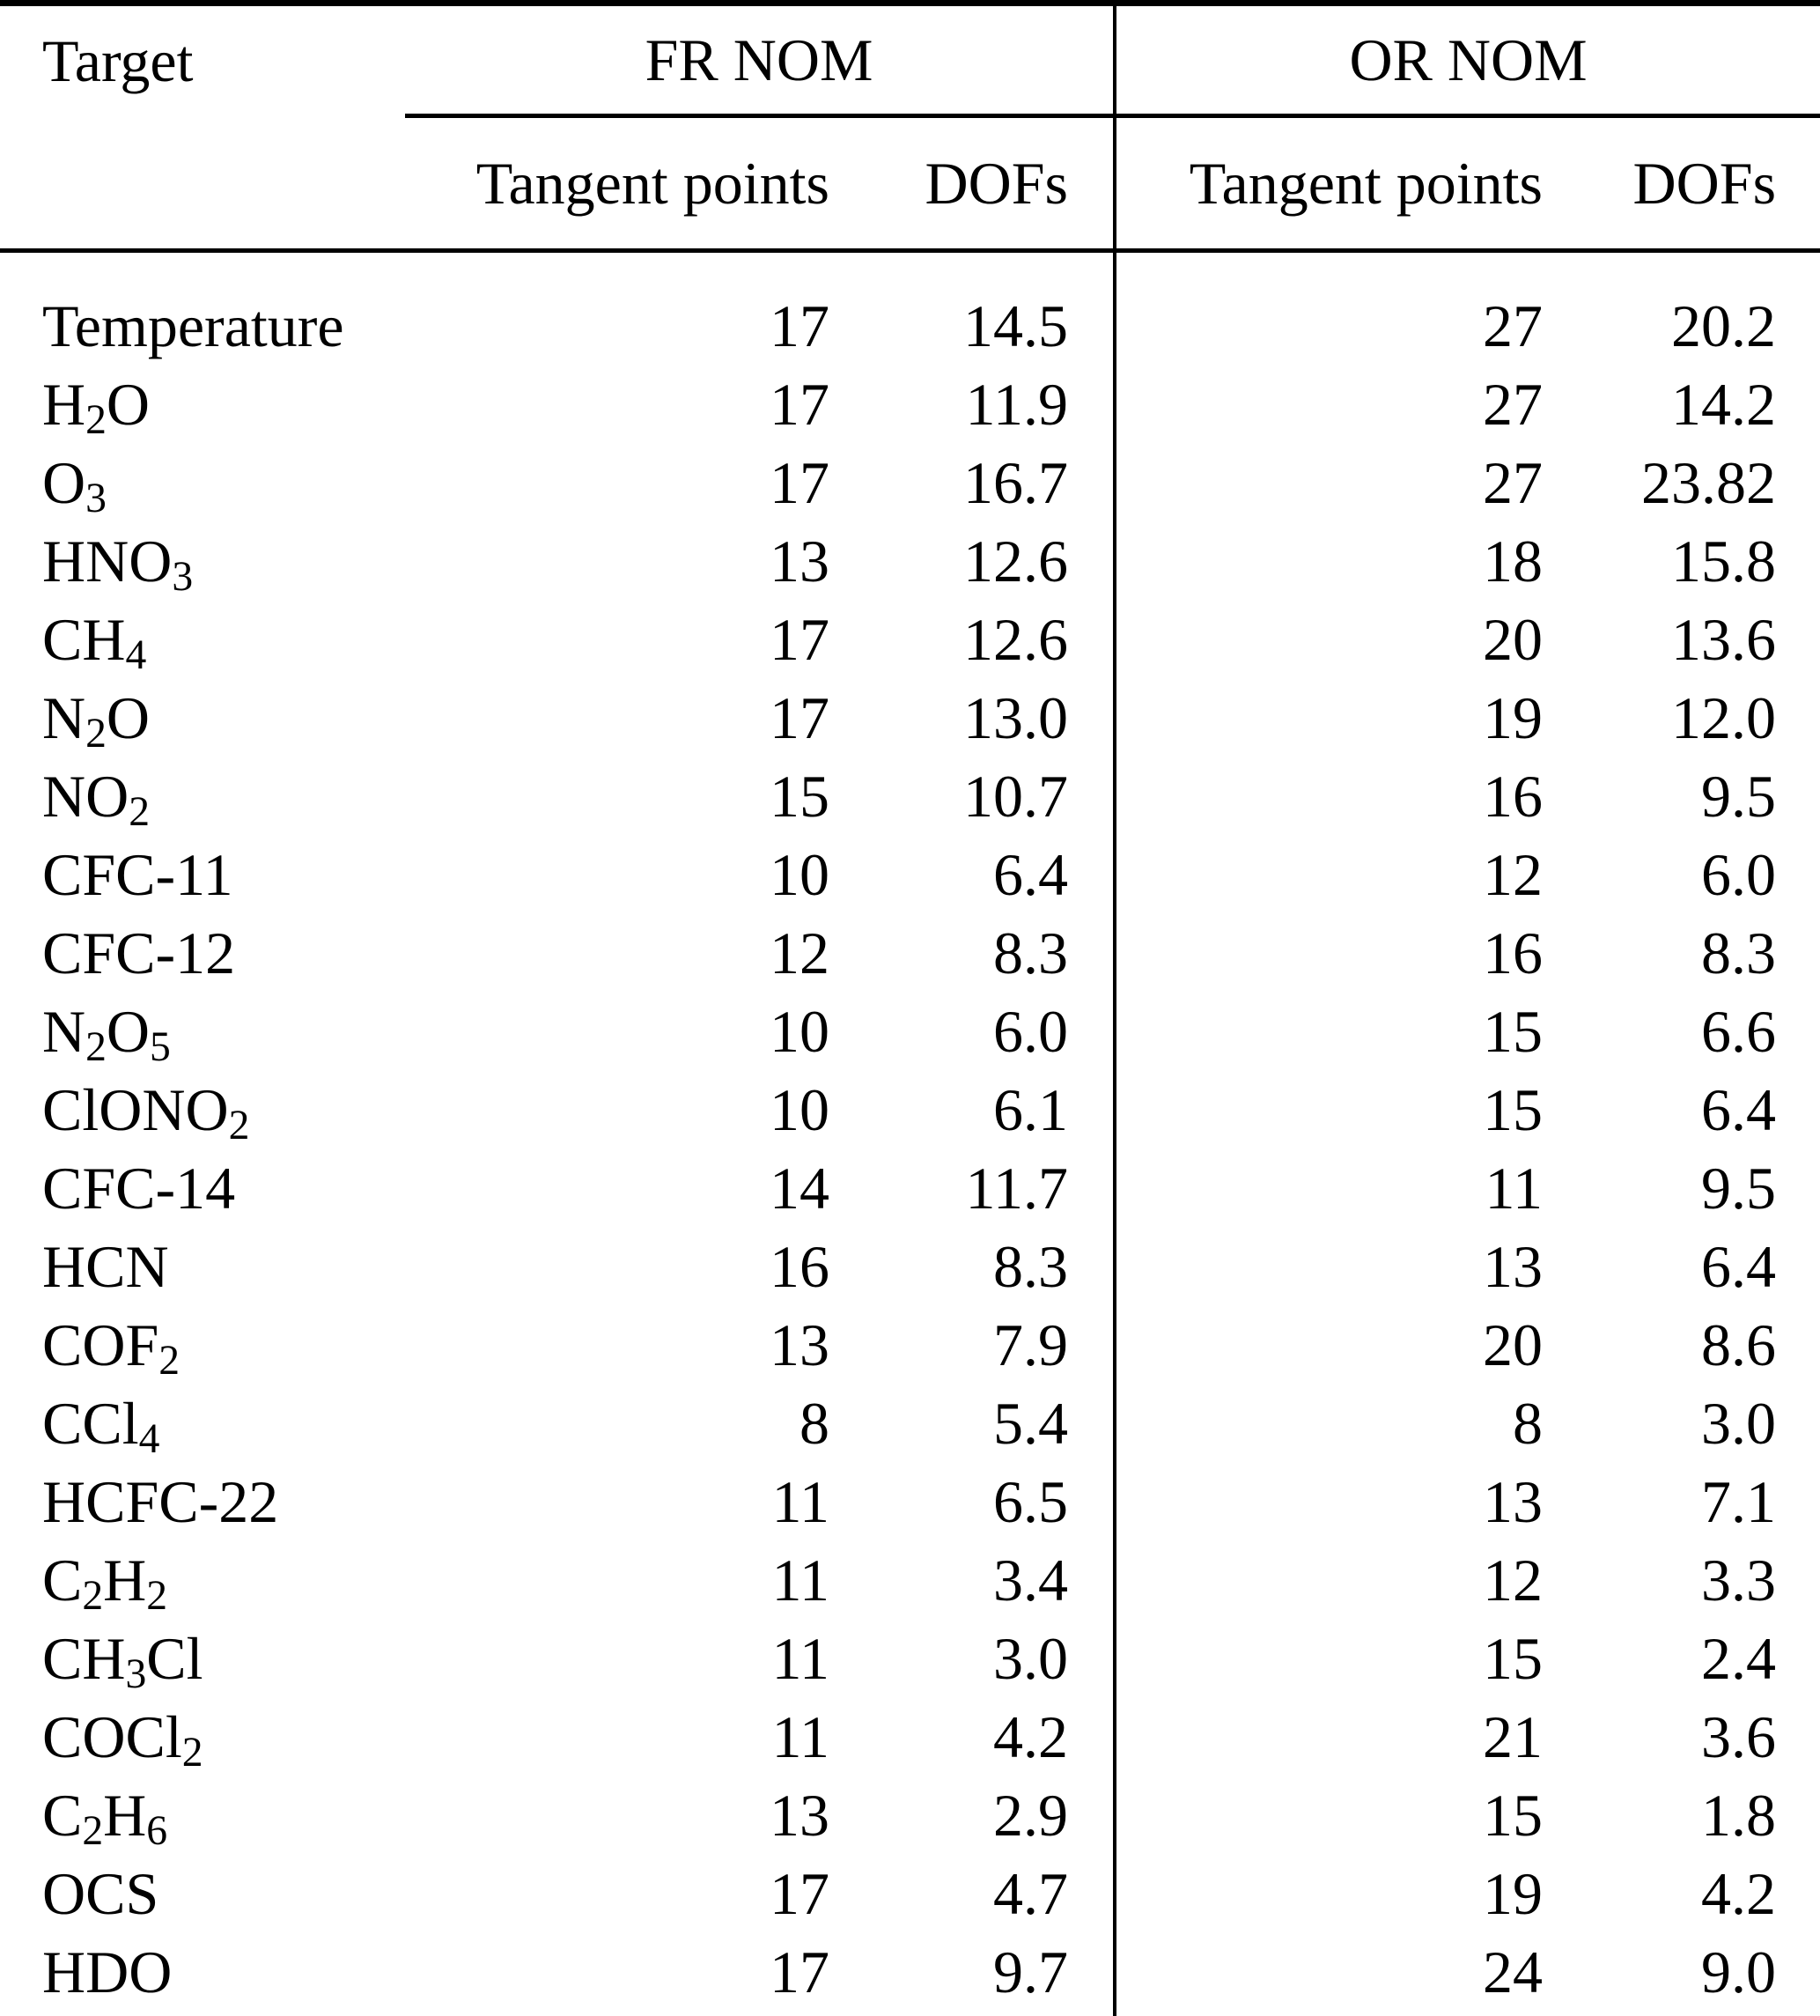 This screenshot has width=1820, height=2016. Describe the element at coordinates (980, 1502) in the screenshot. I see `fr-dofs-value: 6.5` at that location.